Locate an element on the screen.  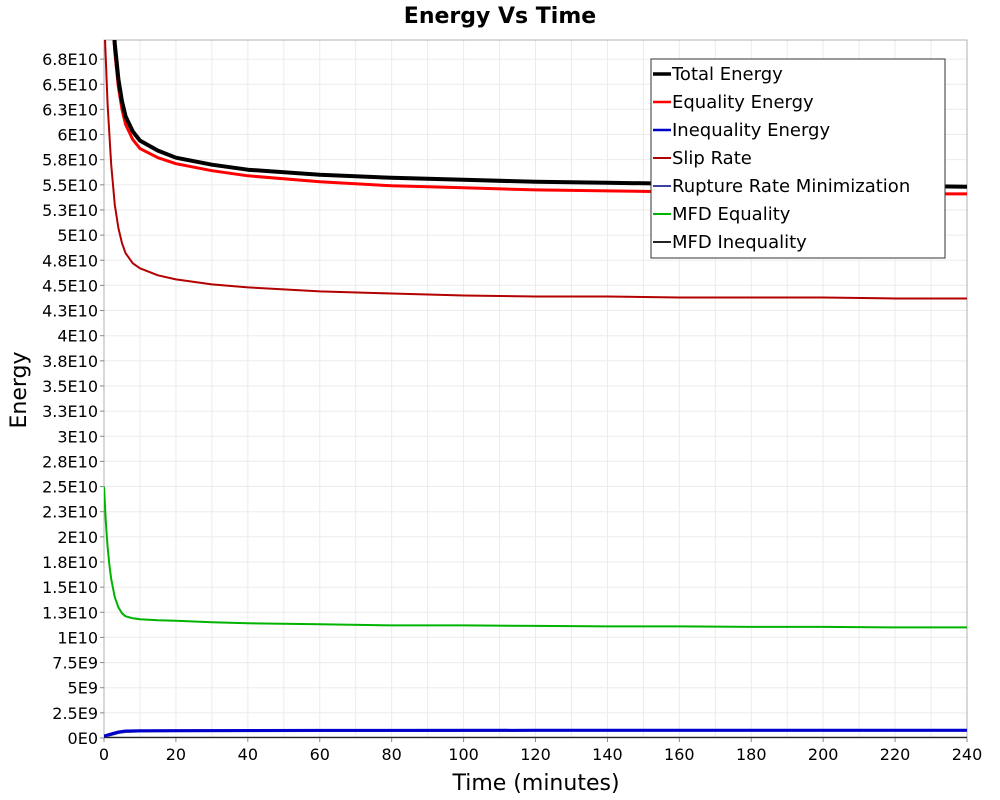
legend-item: MFD Inequality is located at coordinates (730, 242).